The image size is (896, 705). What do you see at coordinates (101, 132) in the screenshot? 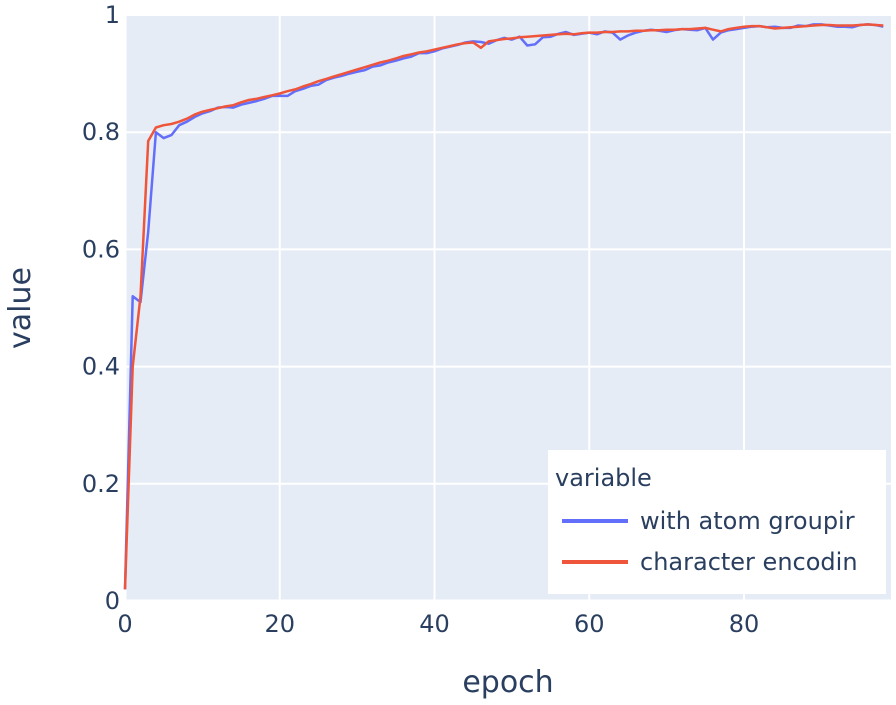
I see `y-tick-label: 0.8` at bounding box center [101, 132].